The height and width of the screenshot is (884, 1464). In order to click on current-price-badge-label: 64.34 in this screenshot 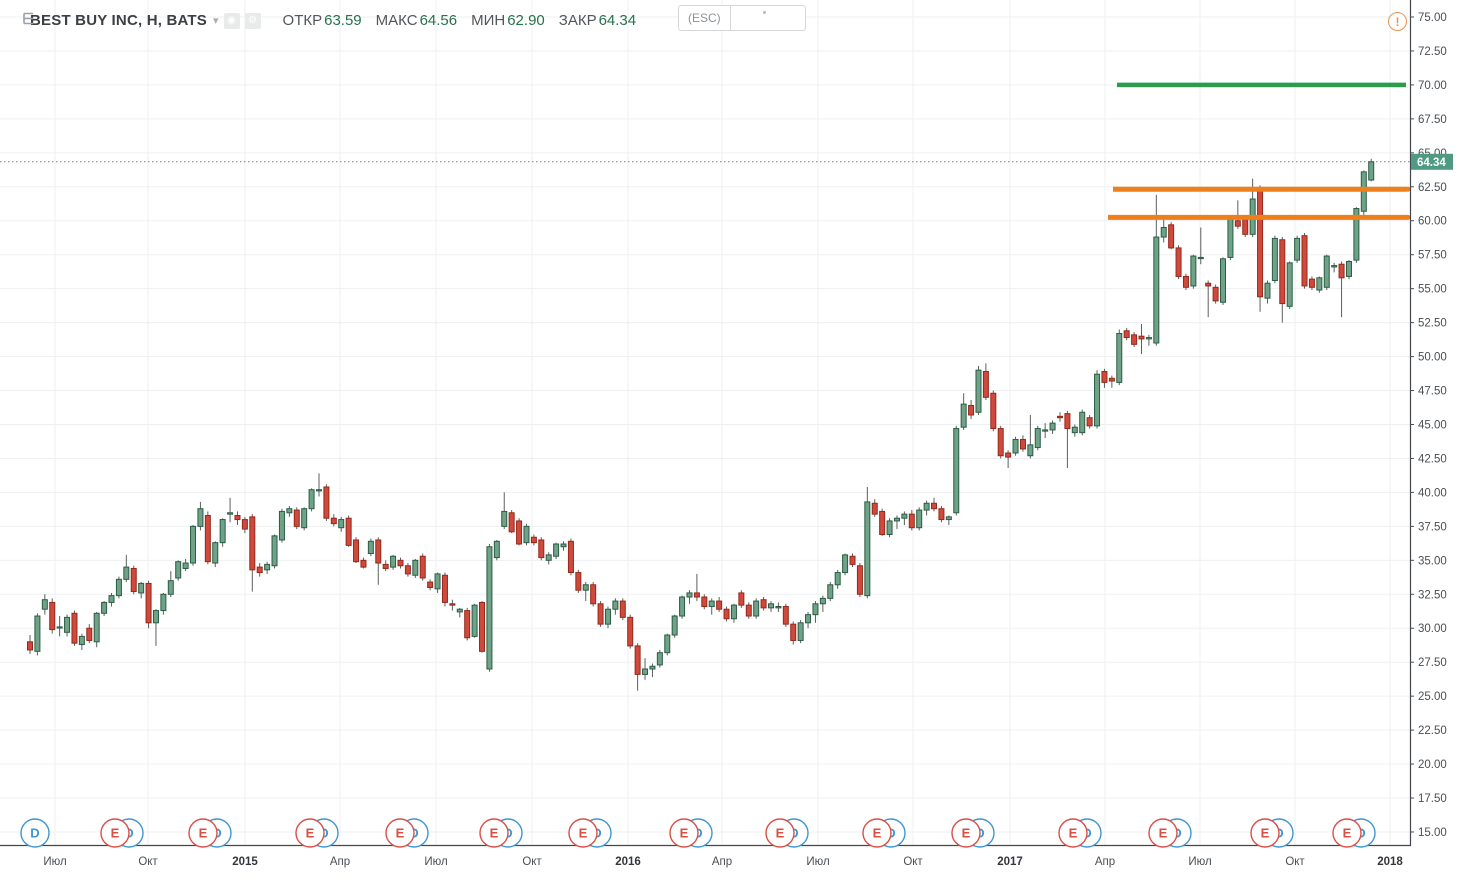, I will do `click(1431, 163)`.